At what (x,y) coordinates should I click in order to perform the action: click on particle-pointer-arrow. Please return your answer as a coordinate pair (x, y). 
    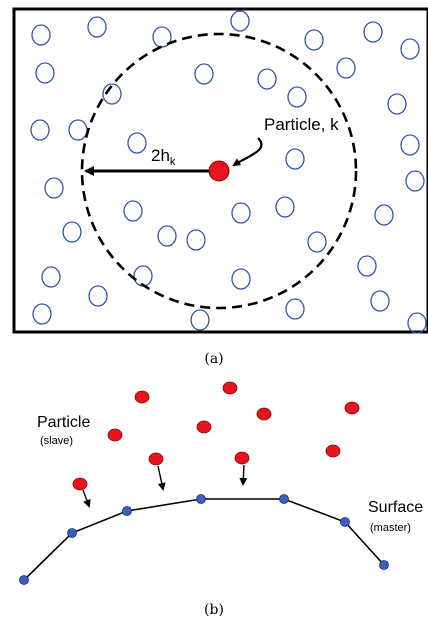
    Looking at the image, I should click on (247, 152).